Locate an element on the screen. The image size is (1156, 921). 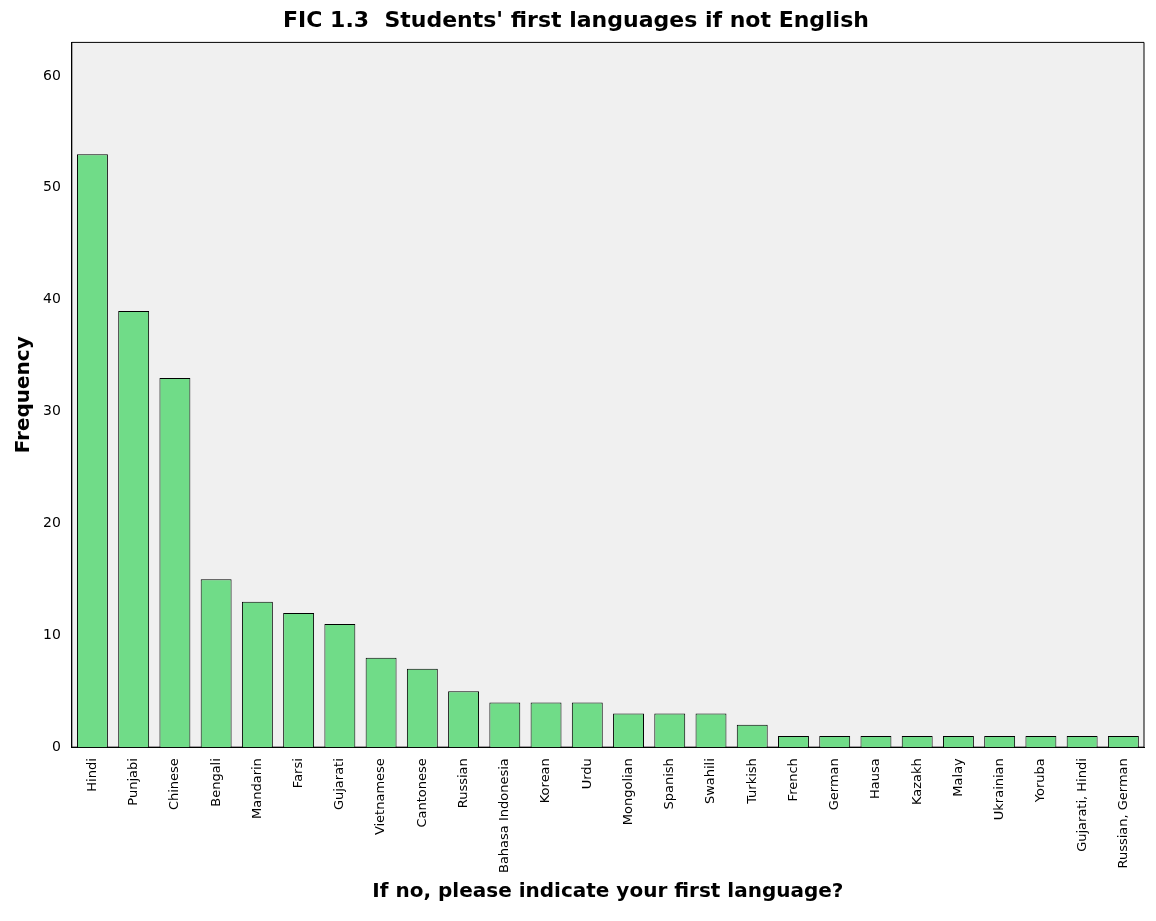
x-tick-label: Mongolian is located at coordinates (627, 792).